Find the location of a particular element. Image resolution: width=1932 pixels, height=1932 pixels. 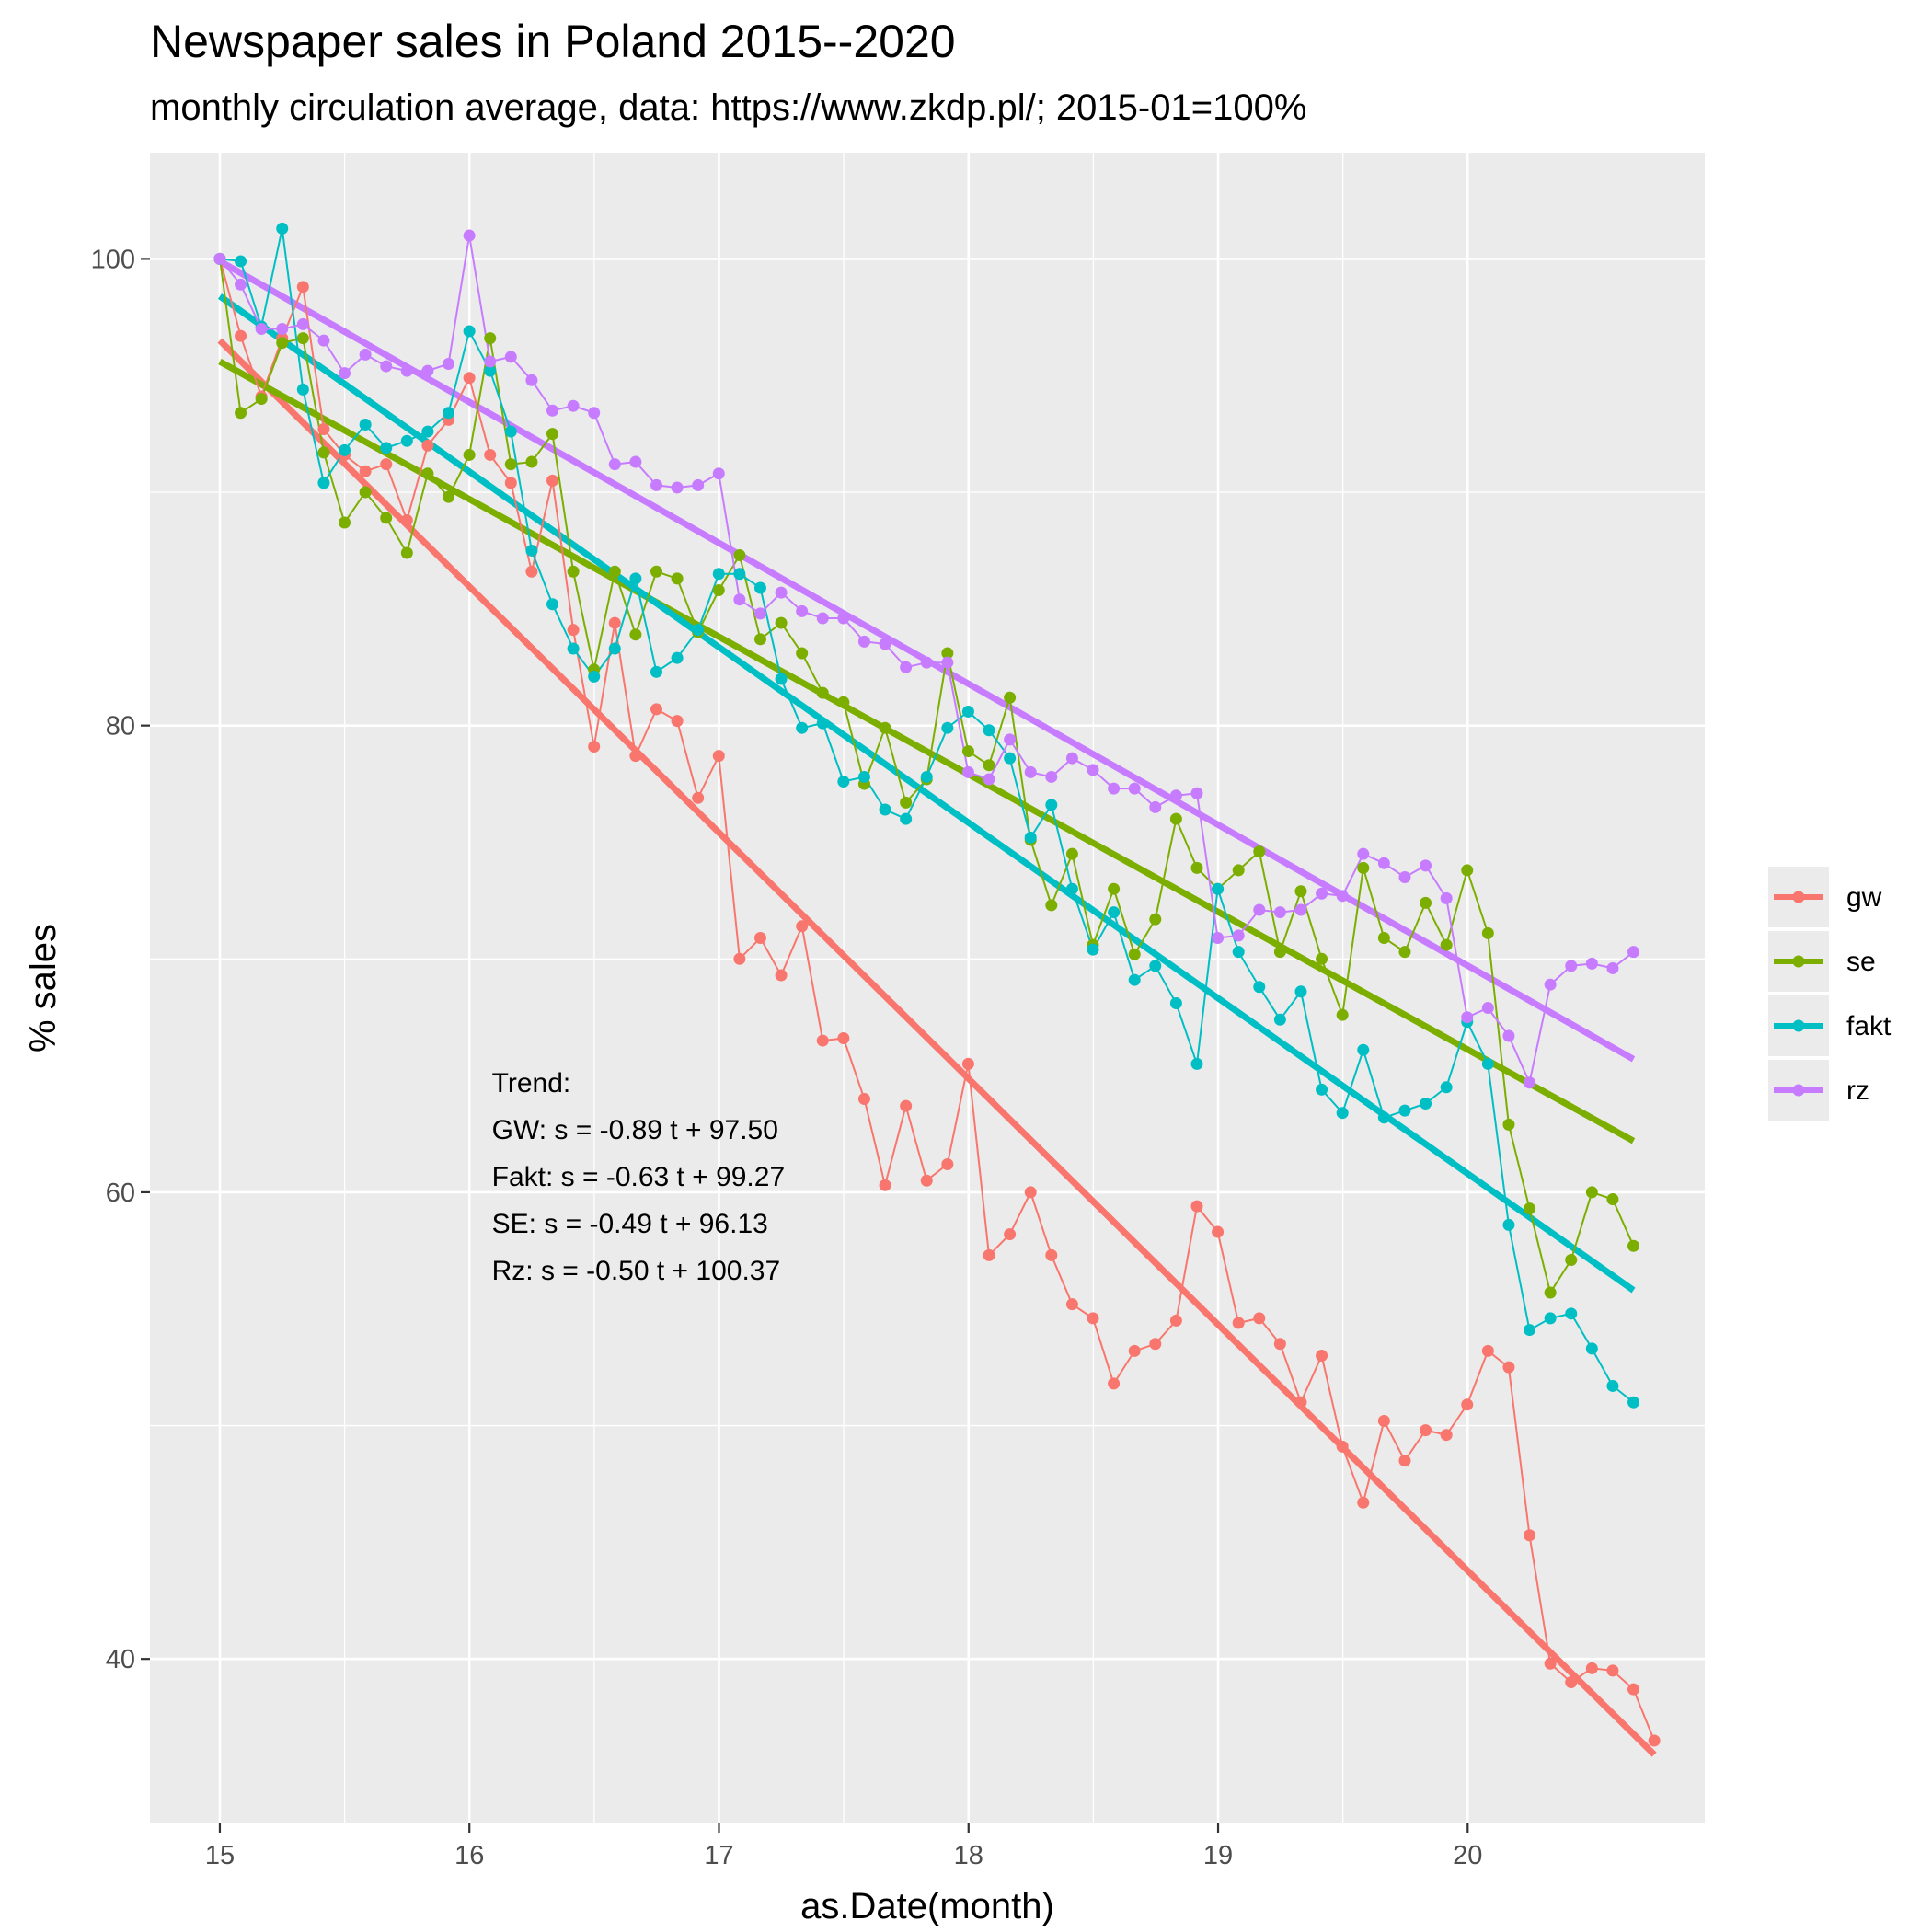

legend-label-gw: gw is located at coordinates (1864, 897).